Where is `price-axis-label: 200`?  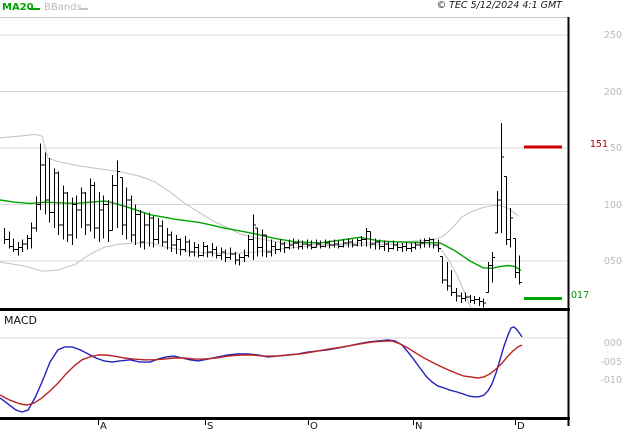
price-axis-label: 200 is located at coordinates (612, 92).